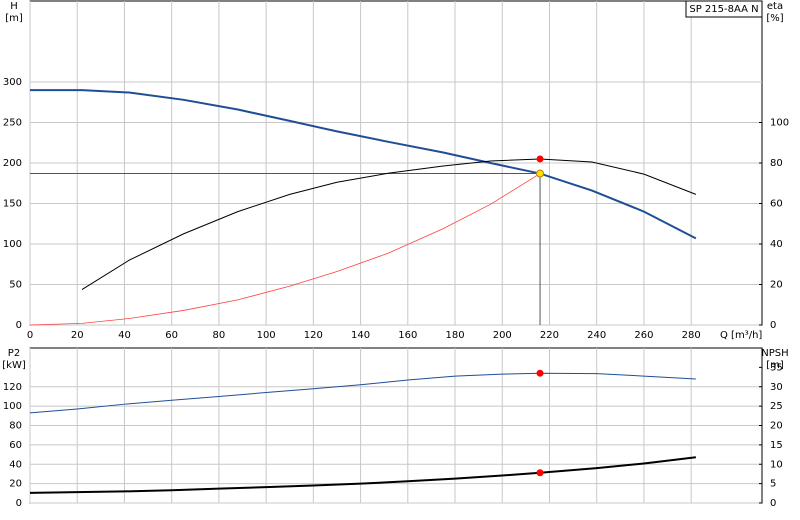 The width and height of the screenshot is (800, 520). What do you see at coordinates (30, 335) in the screenshot?
I see `x-tick-label: 0` at bounding box center [30, 335].